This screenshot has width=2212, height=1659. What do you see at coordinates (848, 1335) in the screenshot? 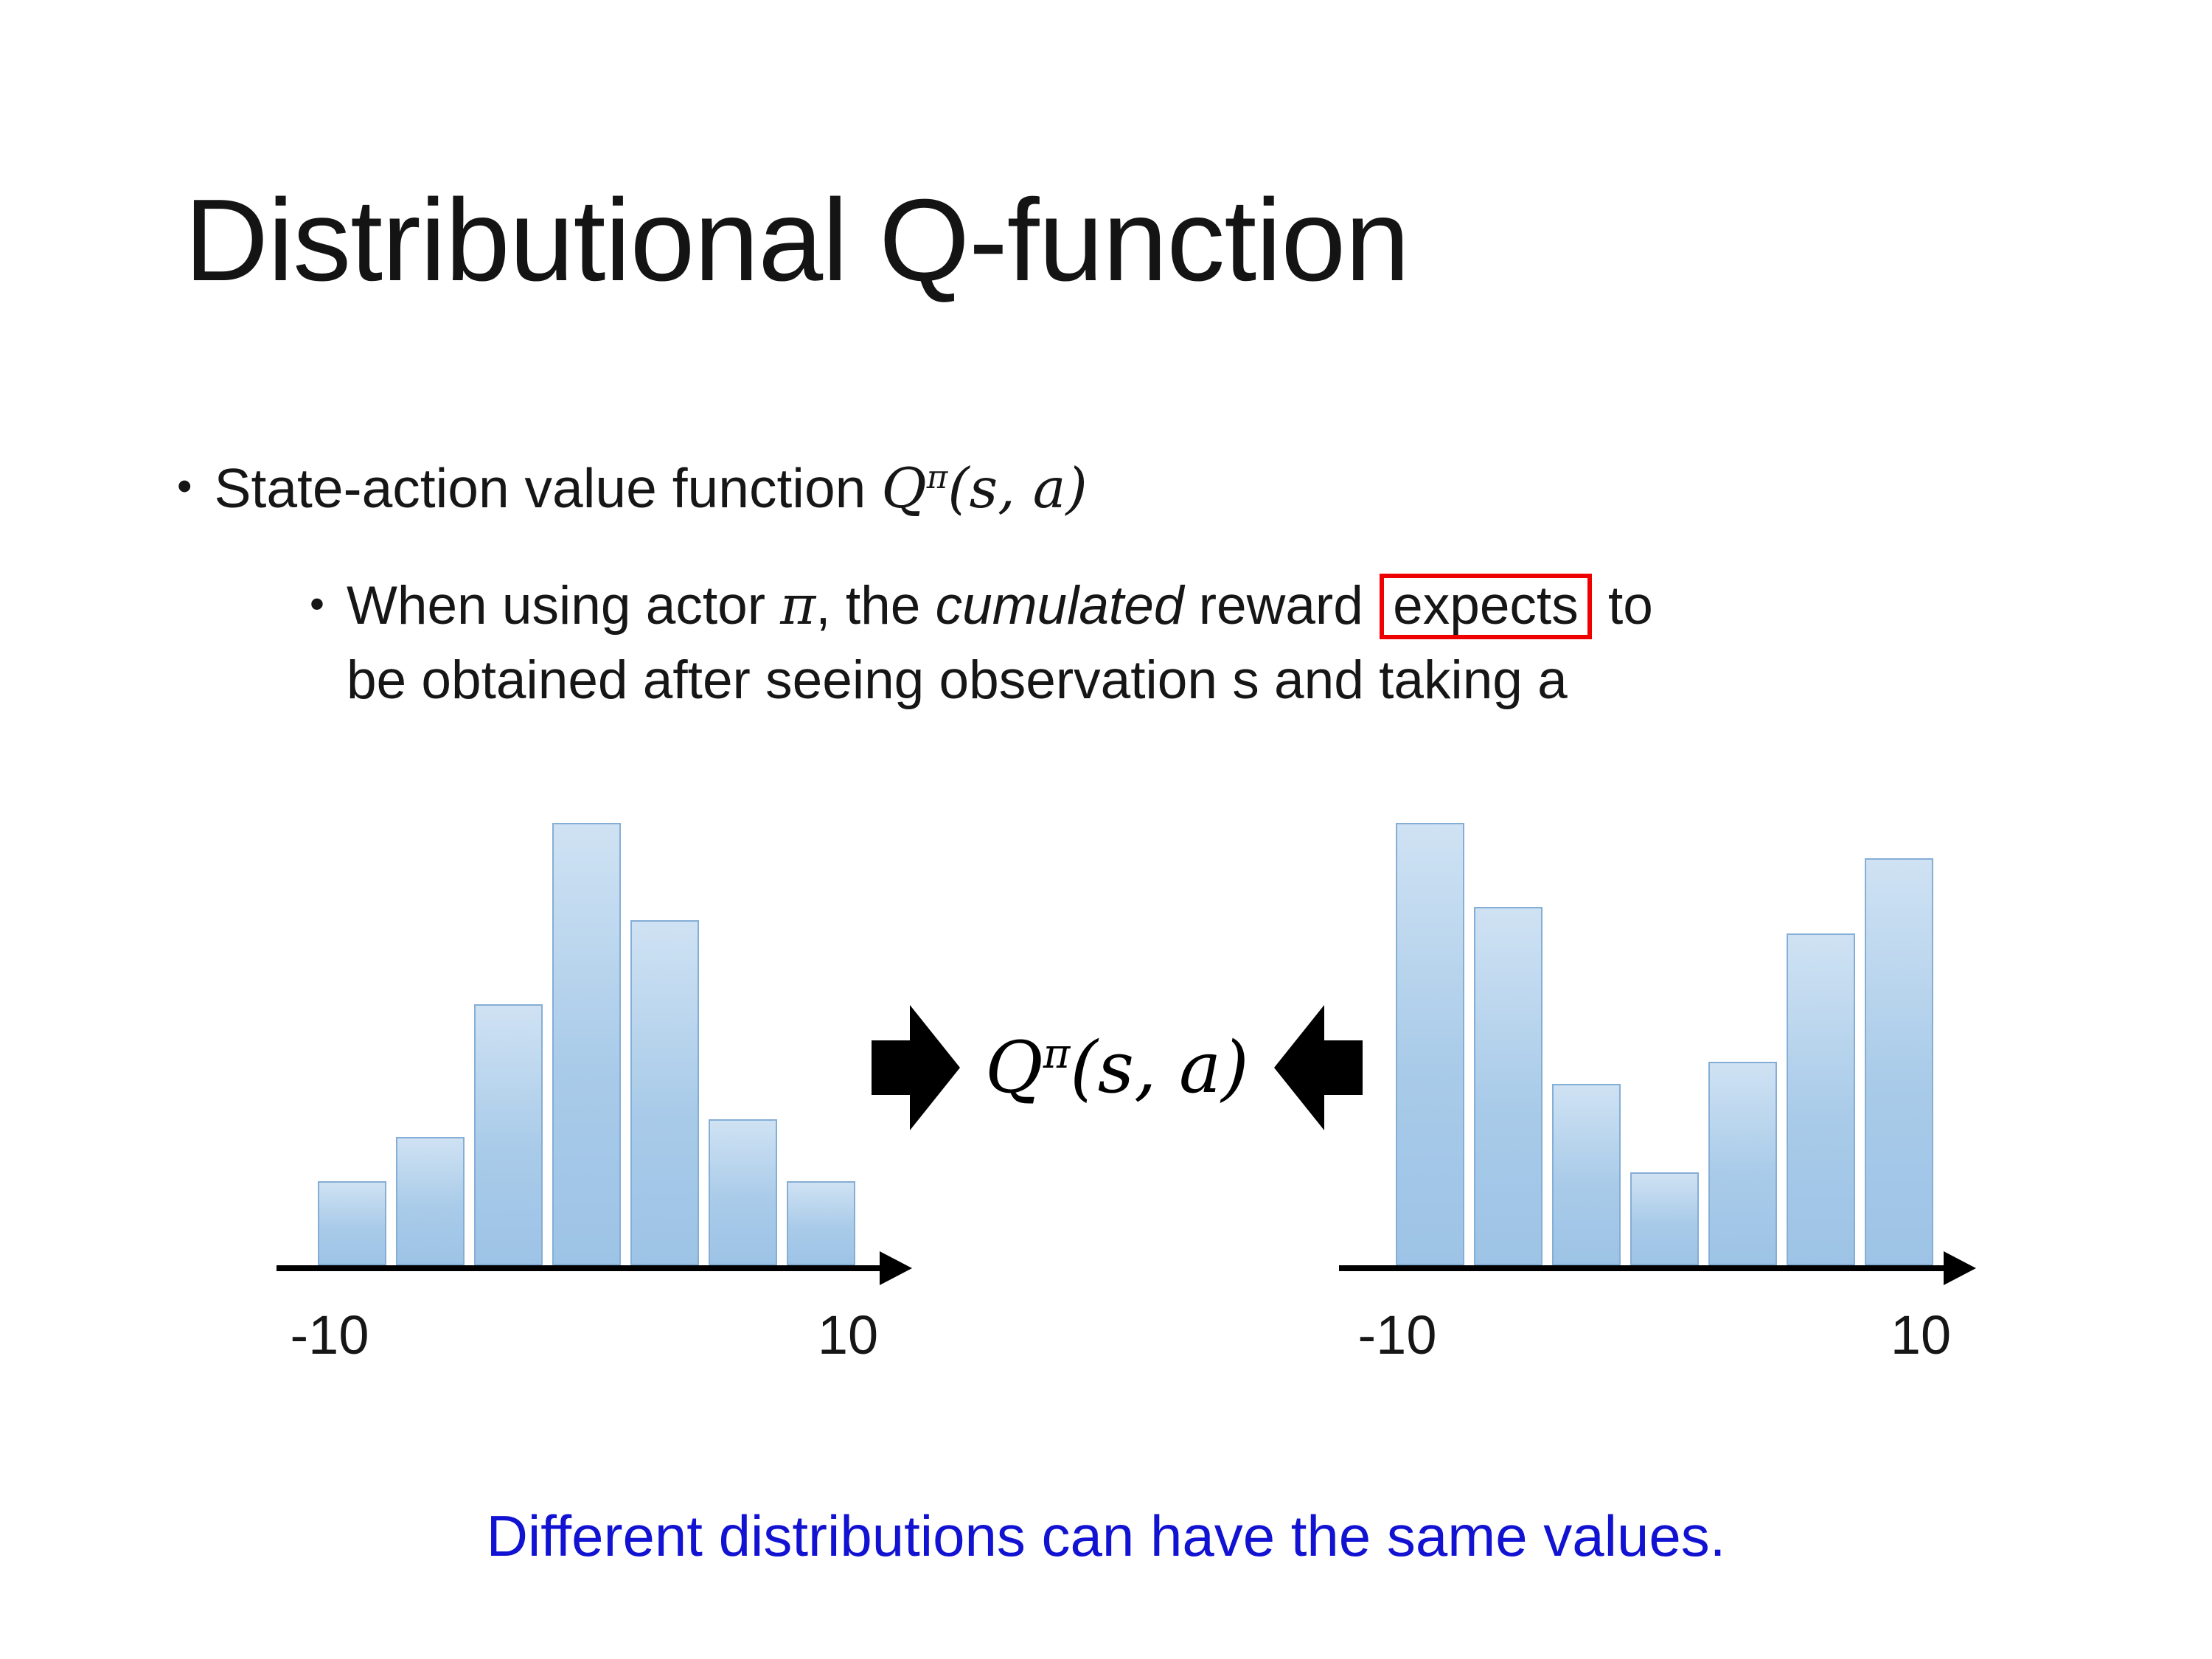
I see `axis-label-left-max: 10` at bounding box center [848, 1335].